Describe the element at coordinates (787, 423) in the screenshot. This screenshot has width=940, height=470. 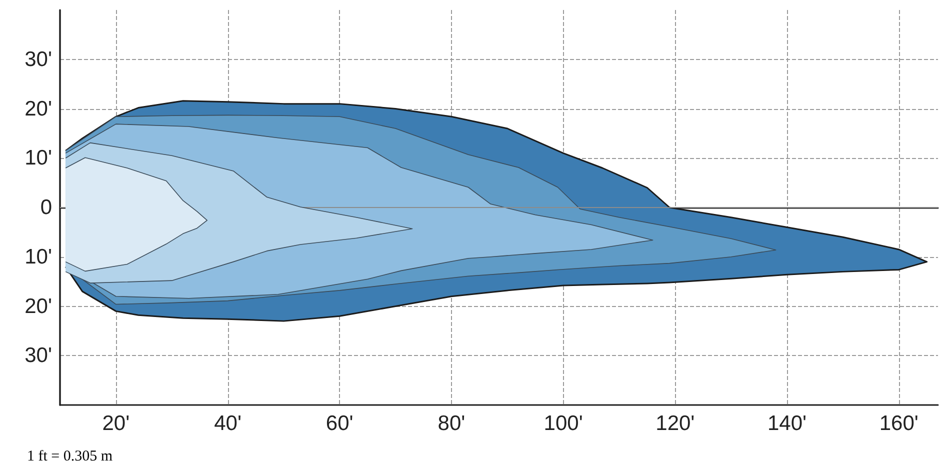
I see `x-tick-label: 140'` at that location.